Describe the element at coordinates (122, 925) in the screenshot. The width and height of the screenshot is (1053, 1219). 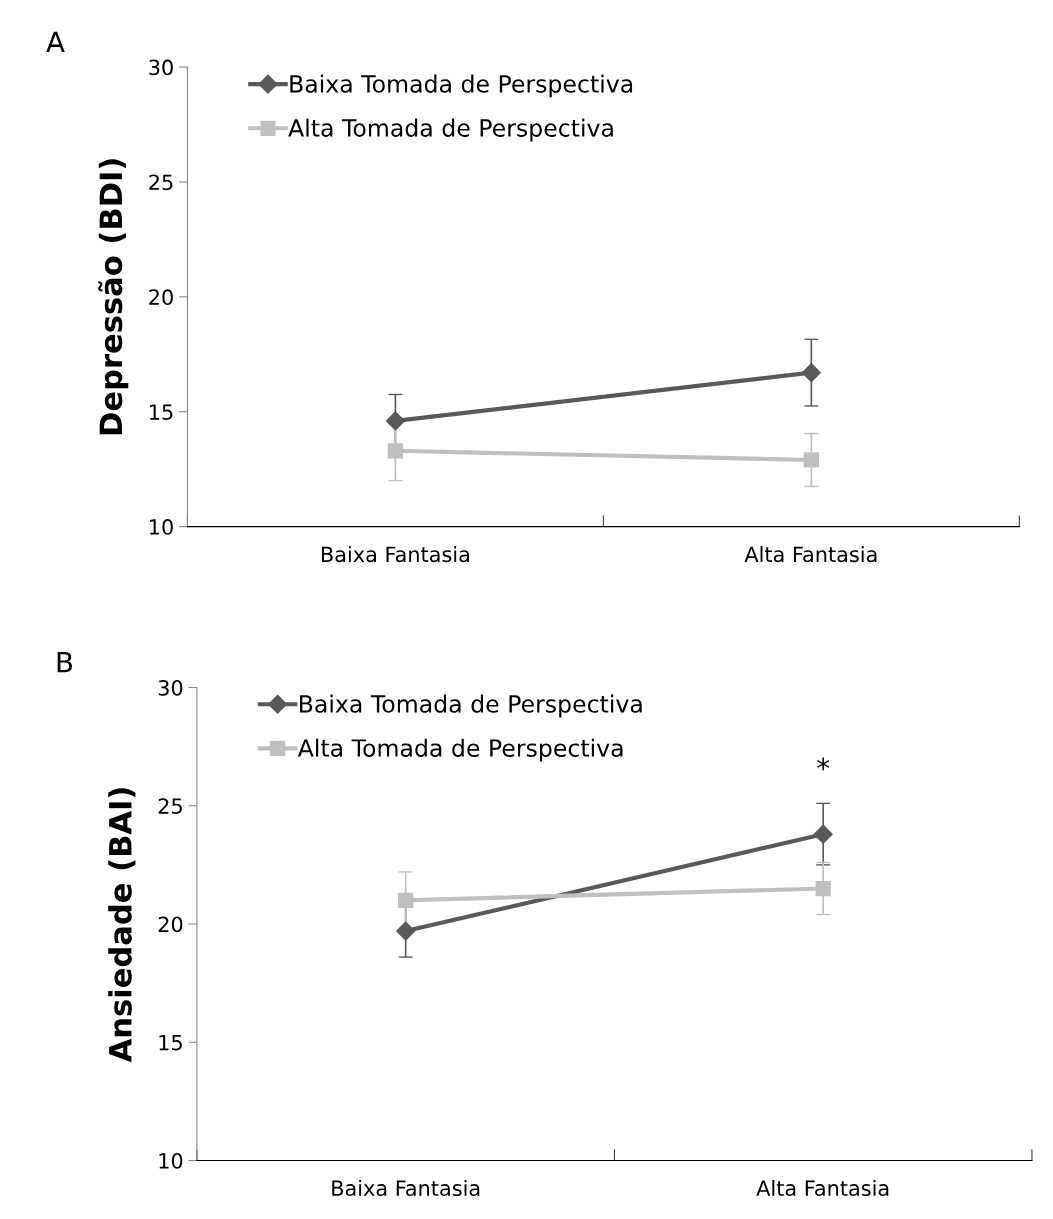
I see `y-axis-title: Ansiedade (BAI)` at that location.